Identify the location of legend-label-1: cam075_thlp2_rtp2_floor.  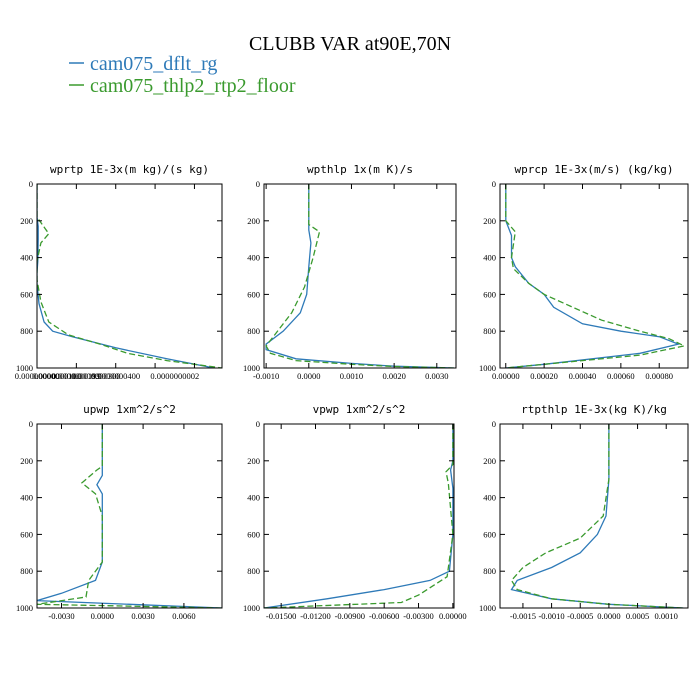
(193, 86).